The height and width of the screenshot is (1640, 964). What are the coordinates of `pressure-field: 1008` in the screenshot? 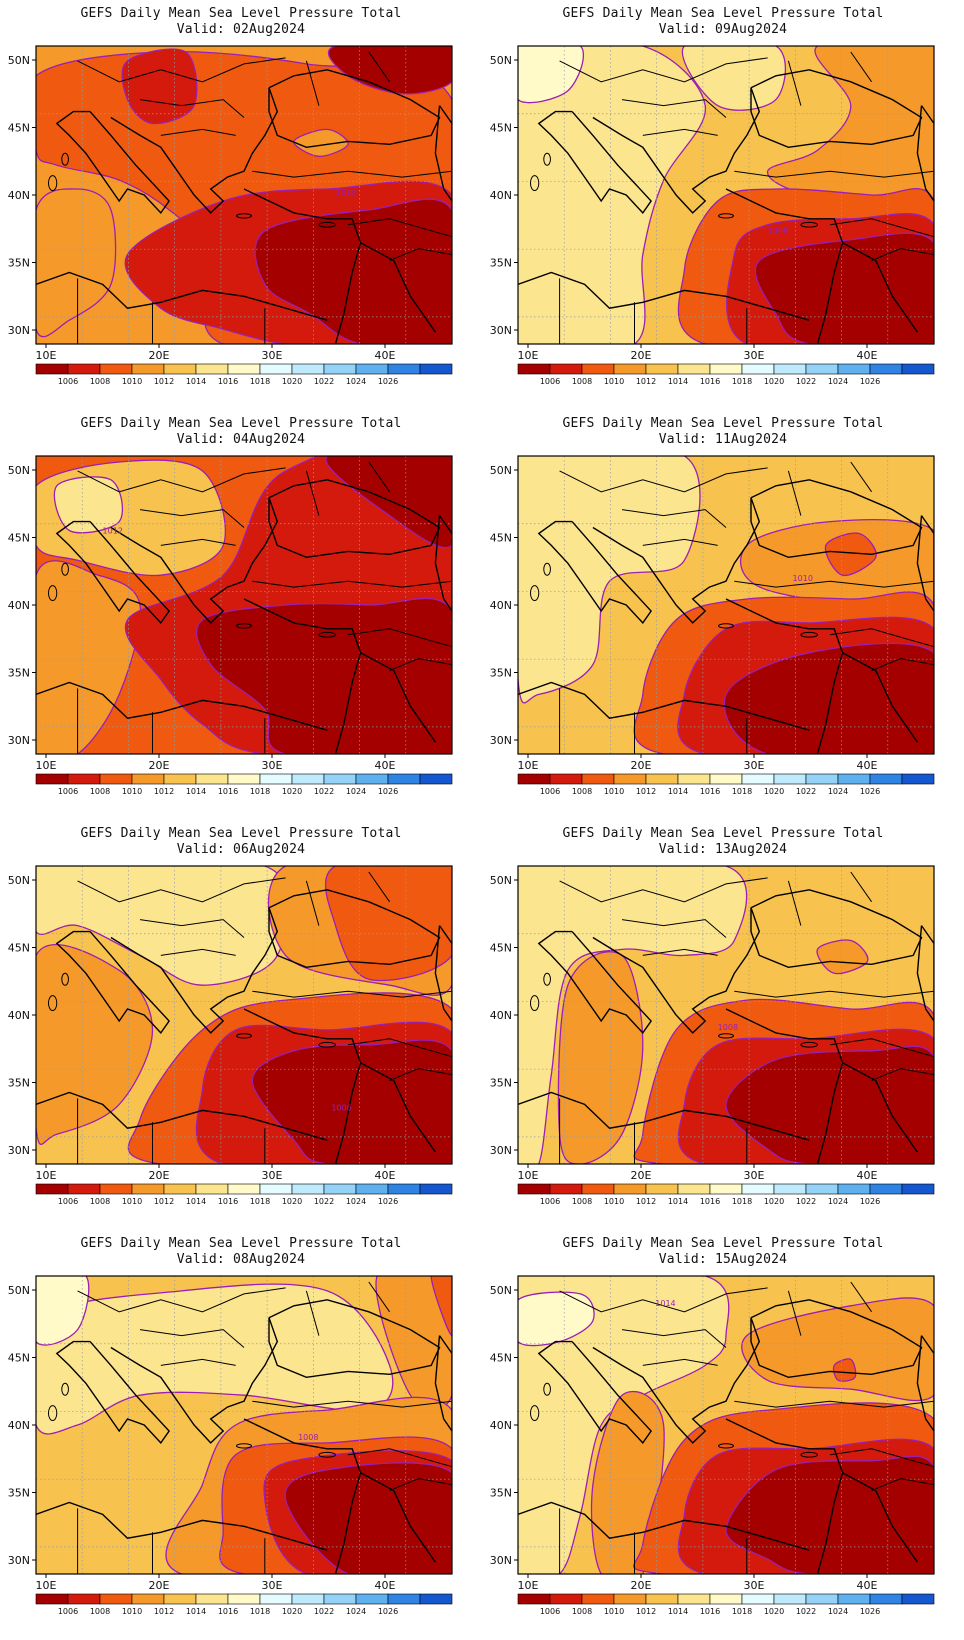 It's located at (726, 195).